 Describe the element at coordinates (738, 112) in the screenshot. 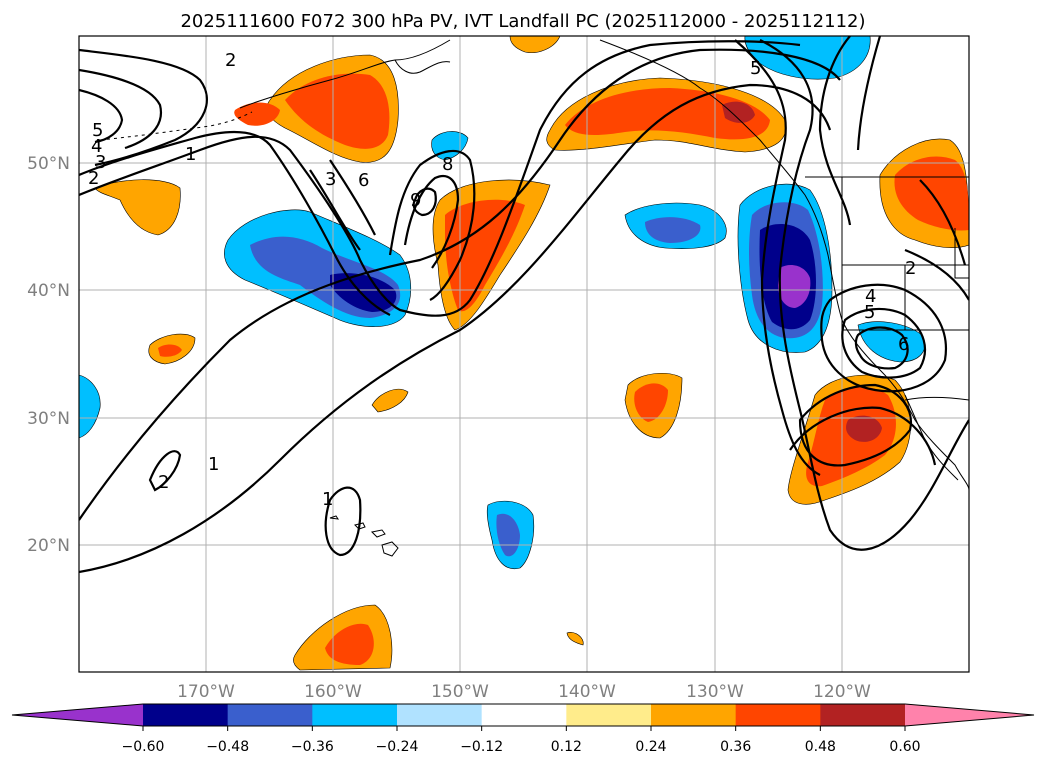

I see `shade-pos-bc-peak` at that location.